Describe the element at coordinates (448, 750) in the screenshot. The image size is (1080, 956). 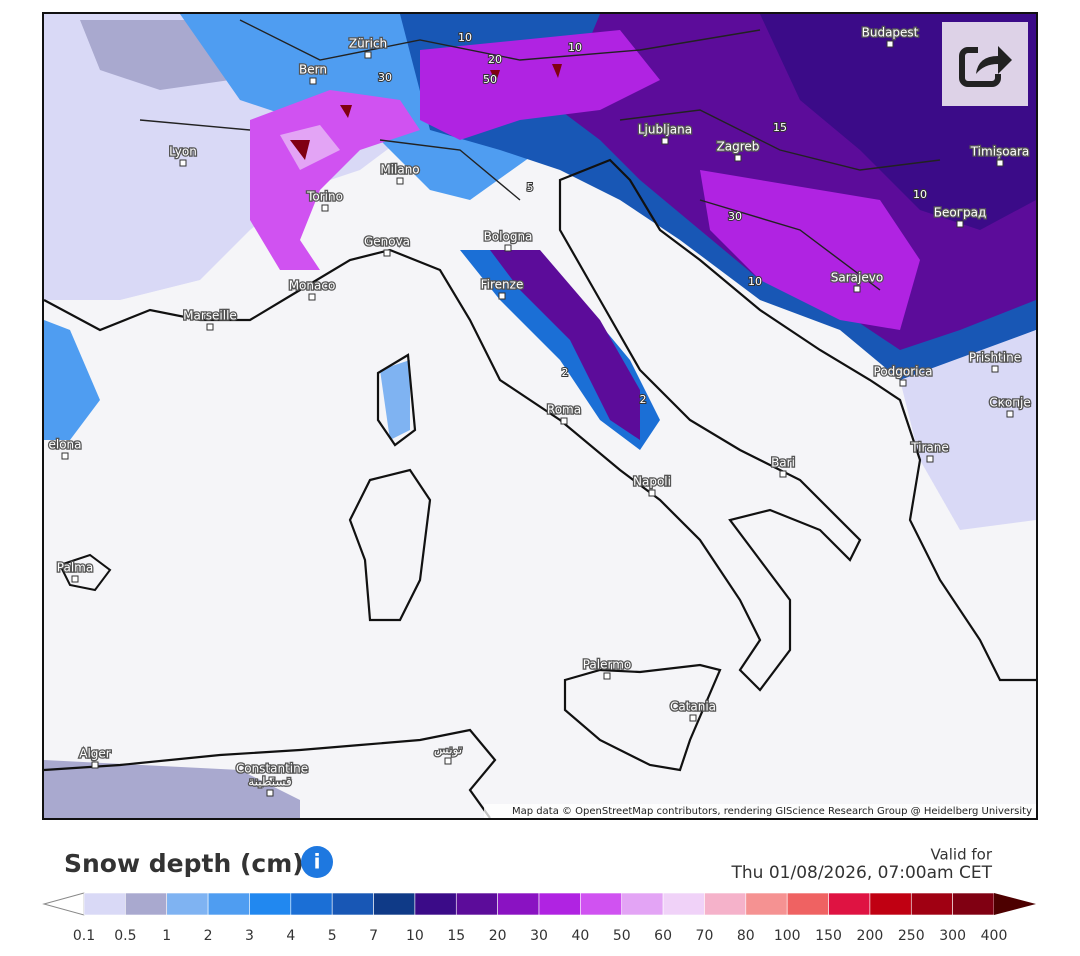
I see `city-label: تونس` at that location.